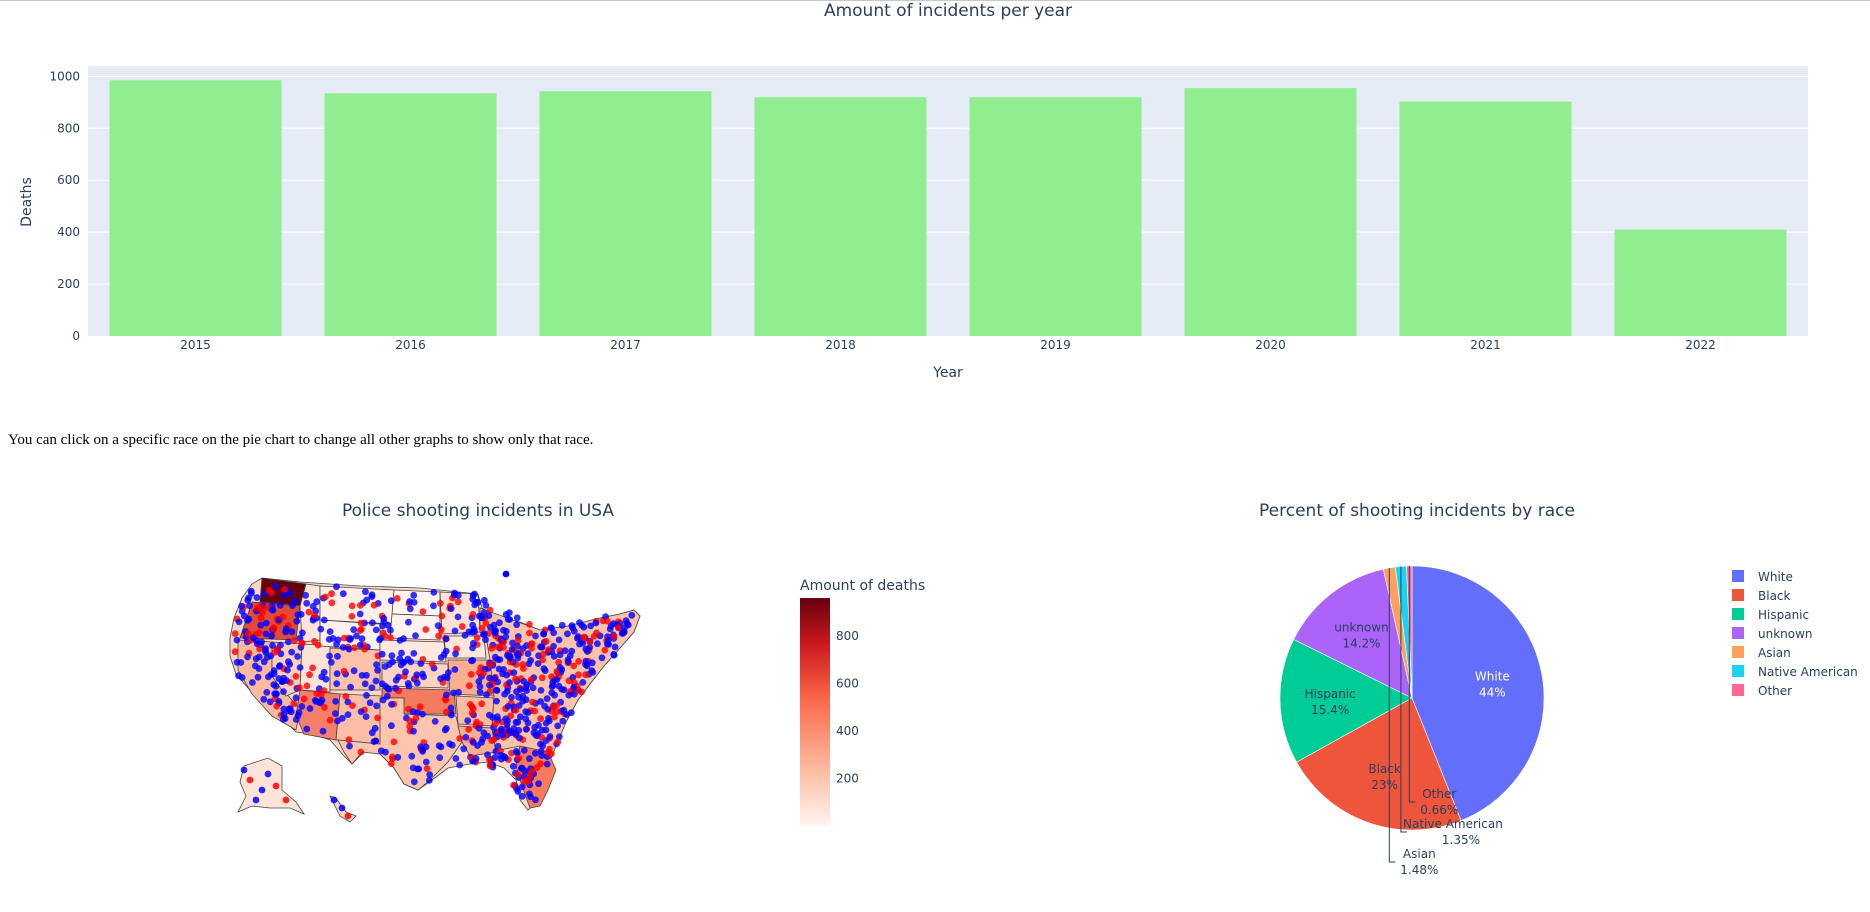 The width and height of the screenshot is (1870, 912). I want to click on pie-slice-black, so click(1379, 764).